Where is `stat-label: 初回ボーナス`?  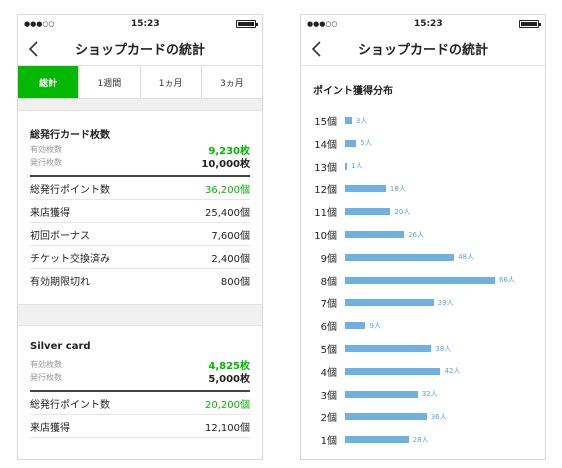
stat-label: 初回ボーナス is located at coordinates (60, 236).